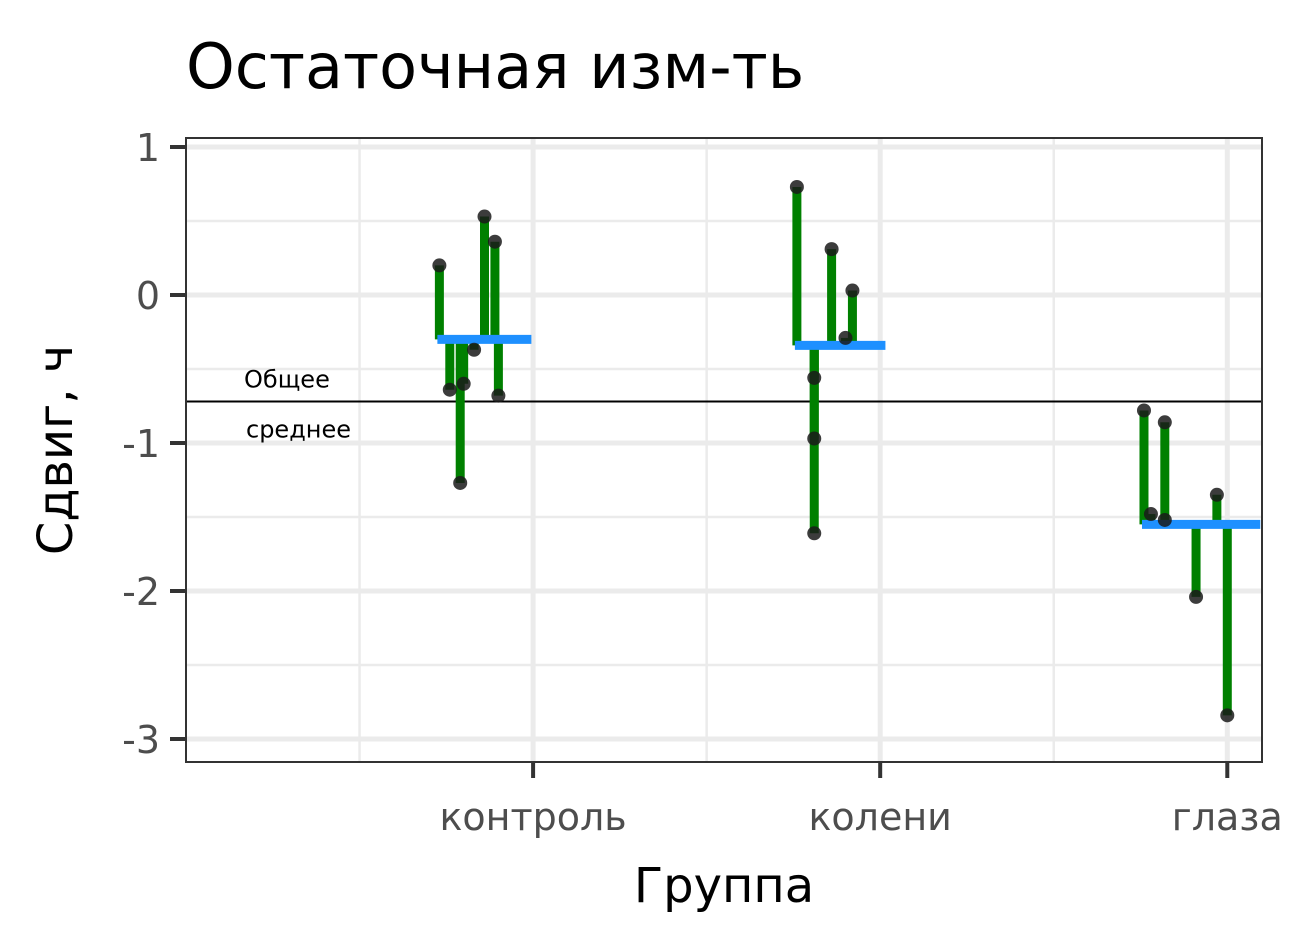 This screenshot has width=1296, height=950. I want to click on grand-mean-label-line-1: Общее, so click(287, 380).